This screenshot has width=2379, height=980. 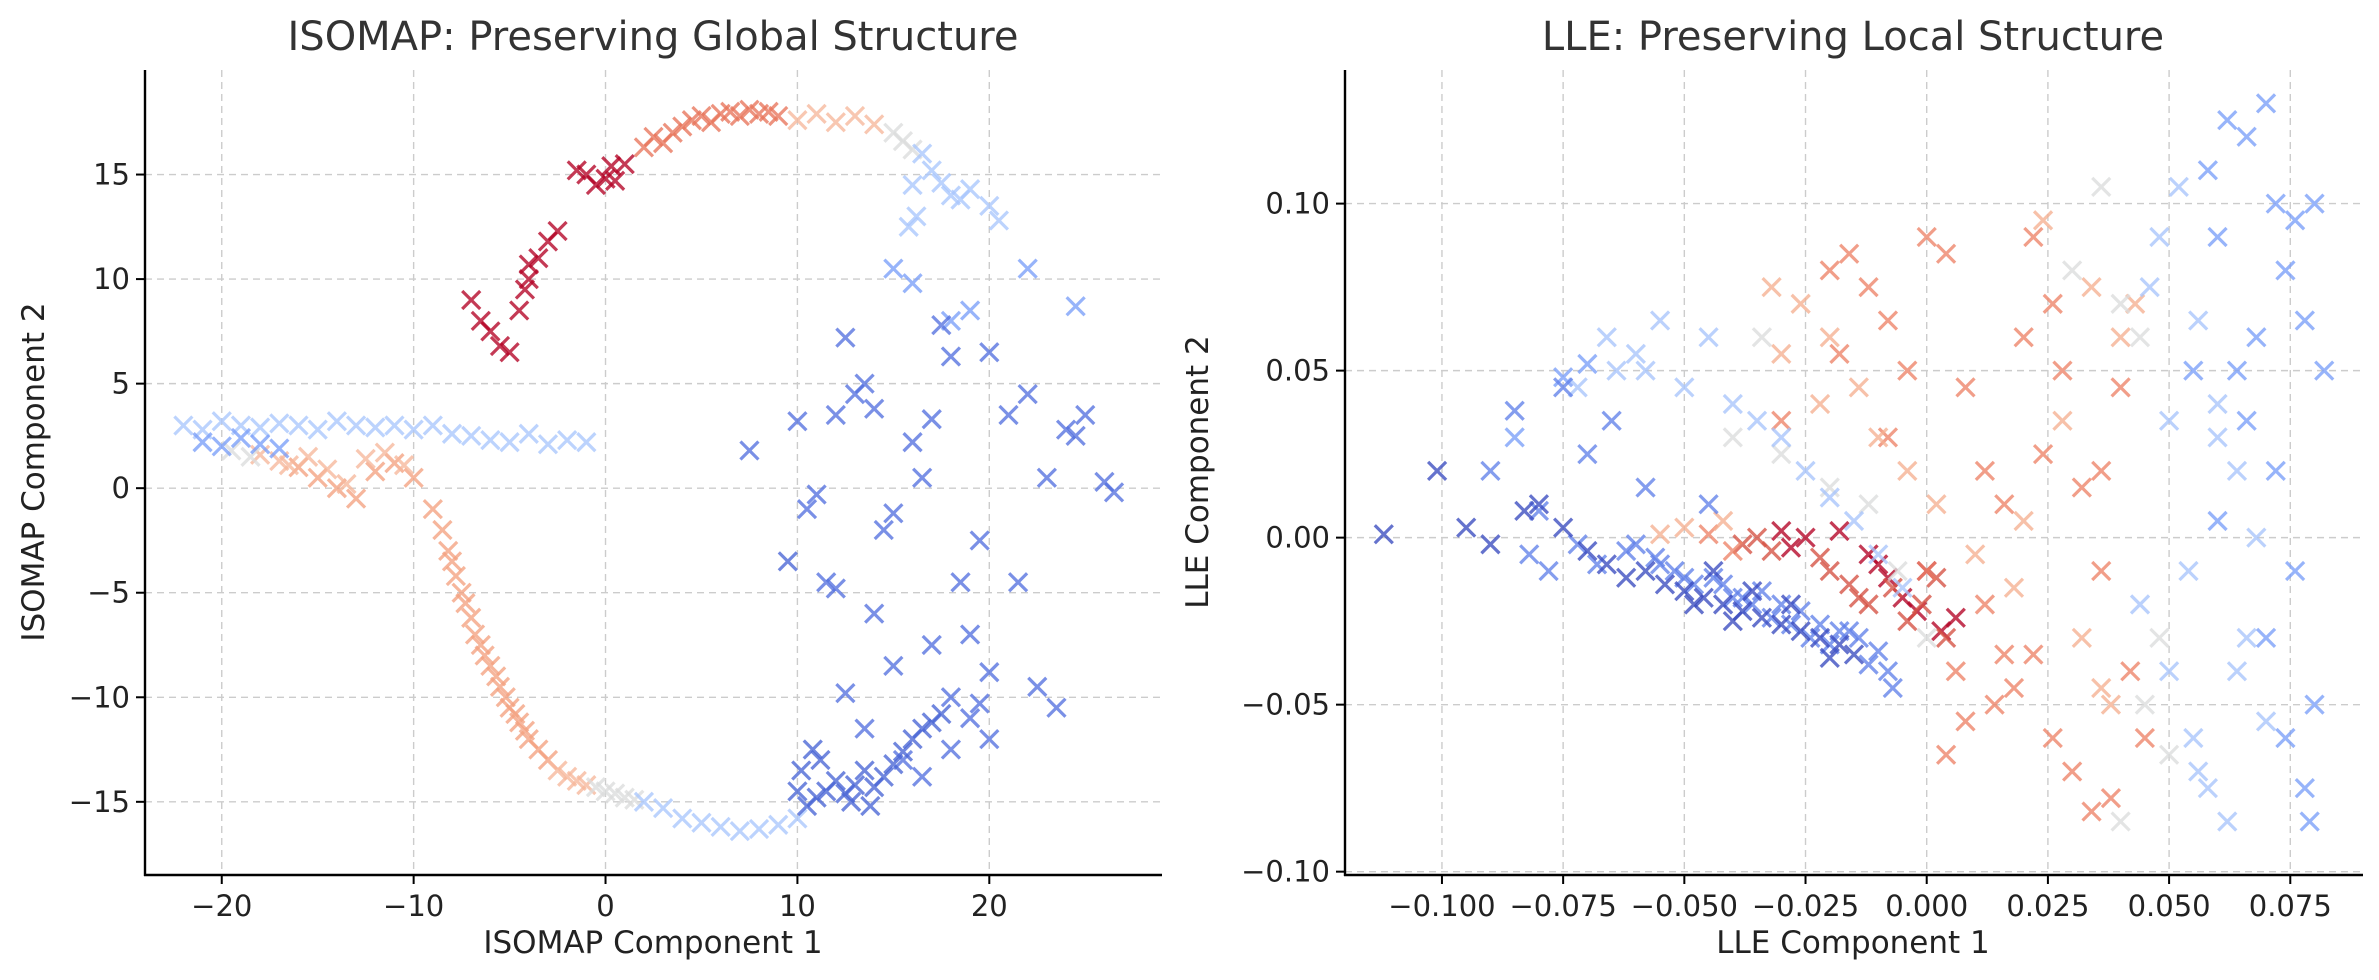 I want to click on lle-chart-title: LLE: Preserving Local Structure, so click(x=1853, y=37).